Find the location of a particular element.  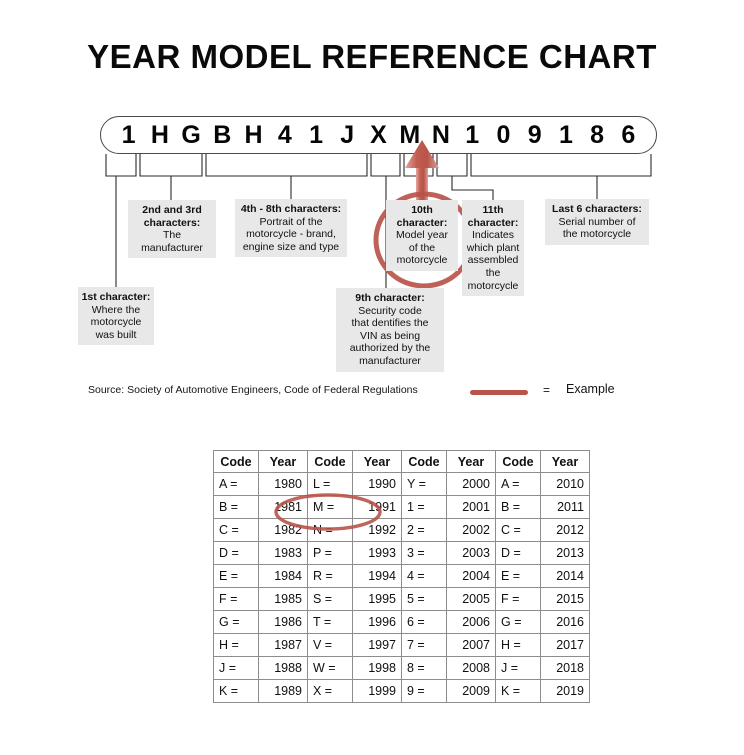

code-cell: 6 = is located at coordinates (424, 622).